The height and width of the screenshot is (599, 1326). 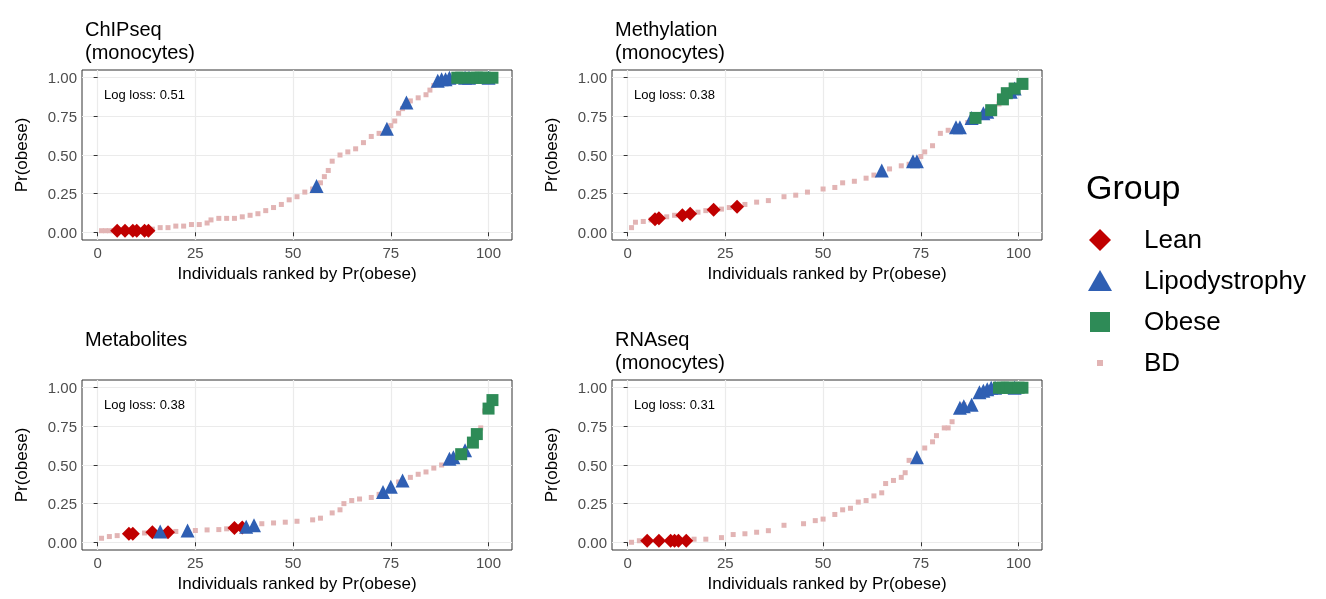 What do you see at coordinates (1173, 239) in the screenshot?
I see `legend-label: Lean` at bounding box center [1173, 239].